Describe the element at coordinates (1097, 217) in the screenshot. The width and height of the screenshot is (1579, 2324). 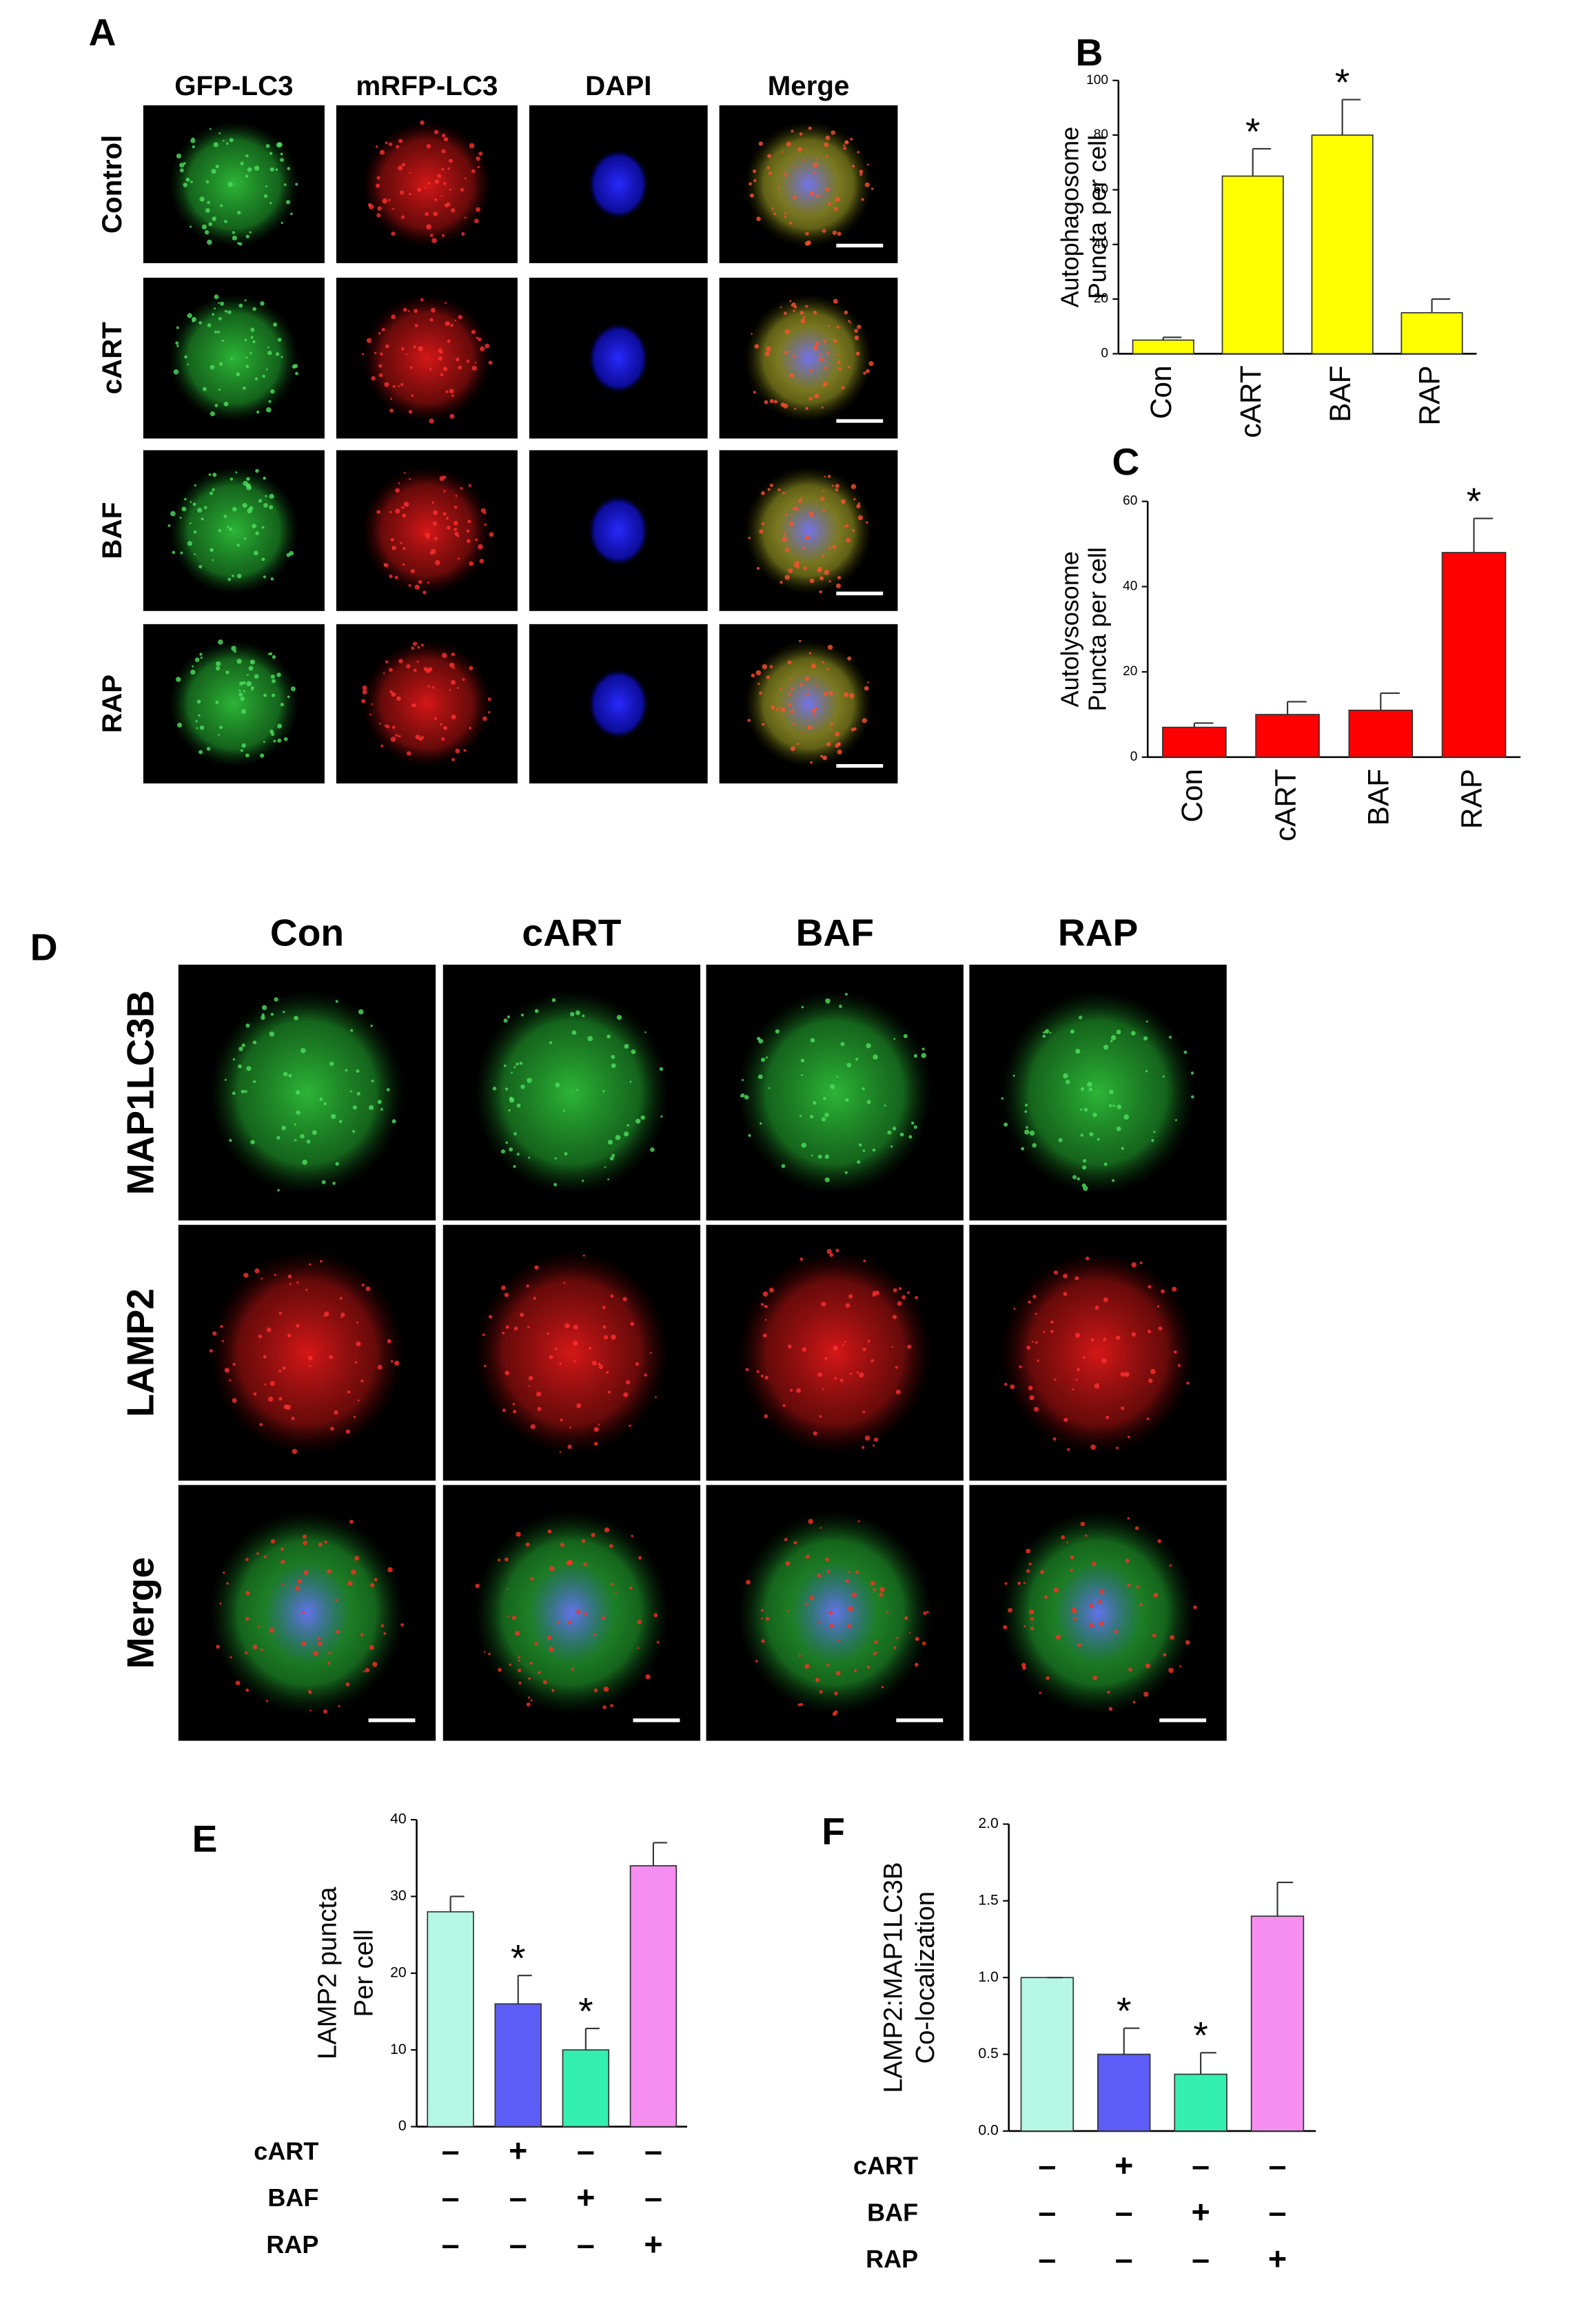
I see `y-axis-label: Puncta per cell` at that location.